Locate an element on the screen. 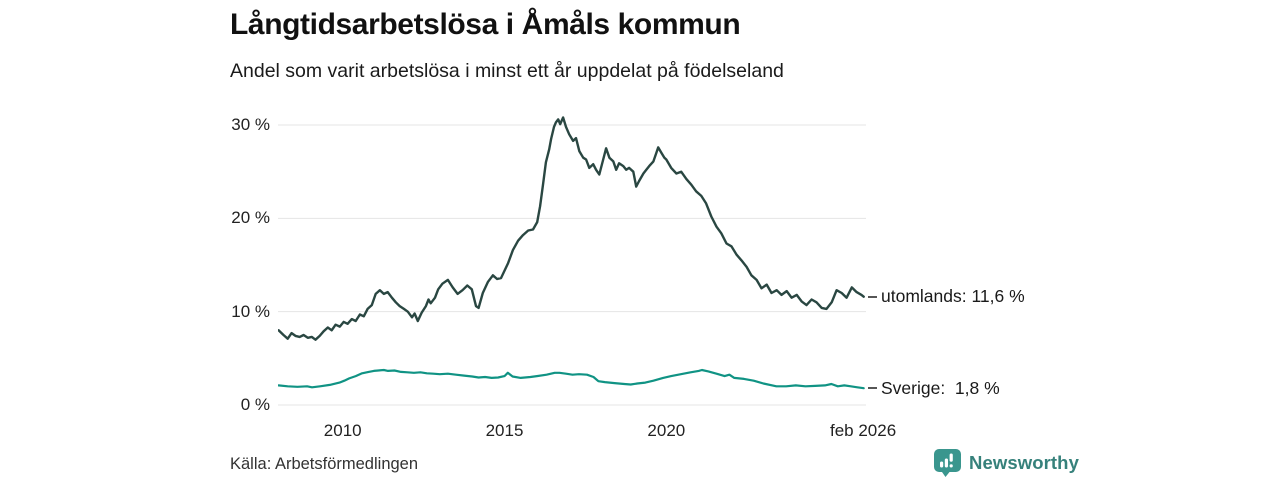 Image resolution: width=1280 pixels, height=480 pixels. series-line-Sverige is located at coordinates (571, 379).